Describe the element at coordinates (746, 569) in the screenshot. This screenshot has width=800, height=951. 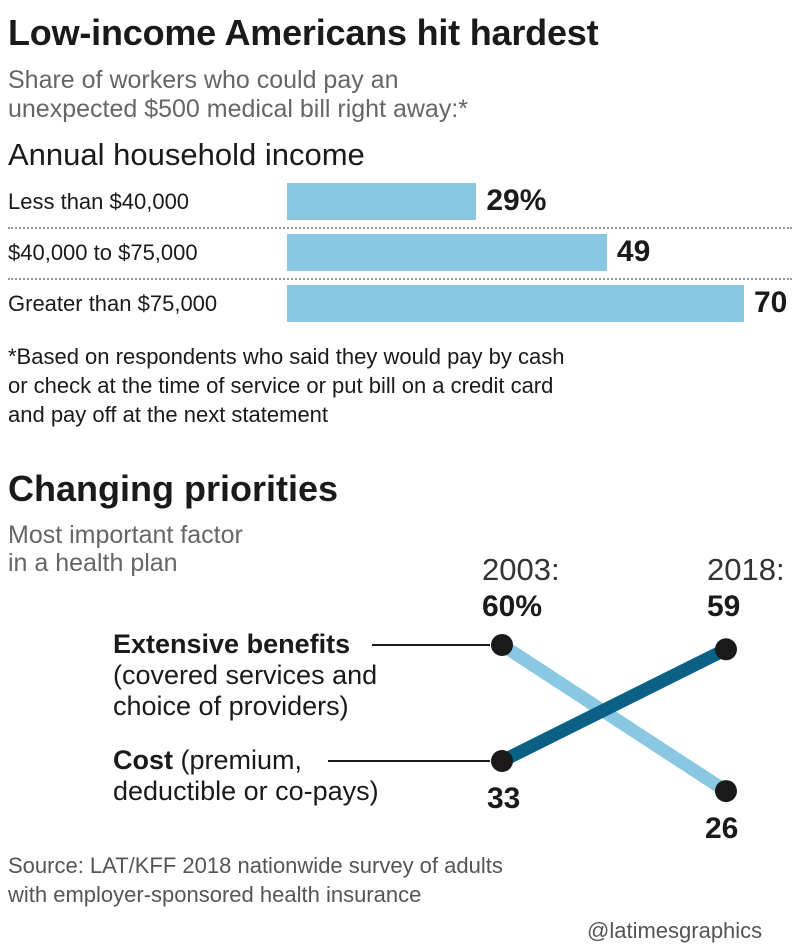
I see `year-label-2018: 2018:` at that location.